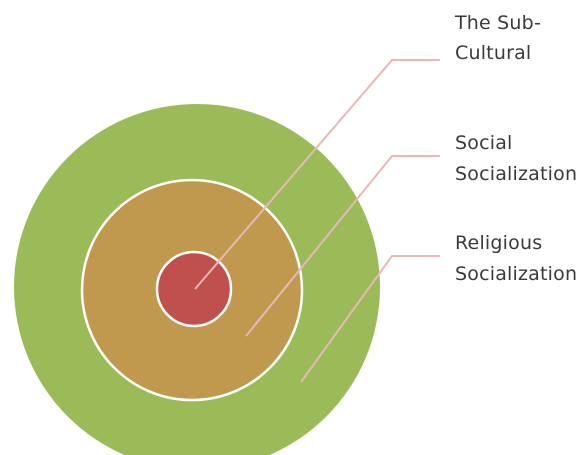 The width and height of the screenshot is (588, 455). I want to click on social-label-line-1: Social, so click(484, 143).